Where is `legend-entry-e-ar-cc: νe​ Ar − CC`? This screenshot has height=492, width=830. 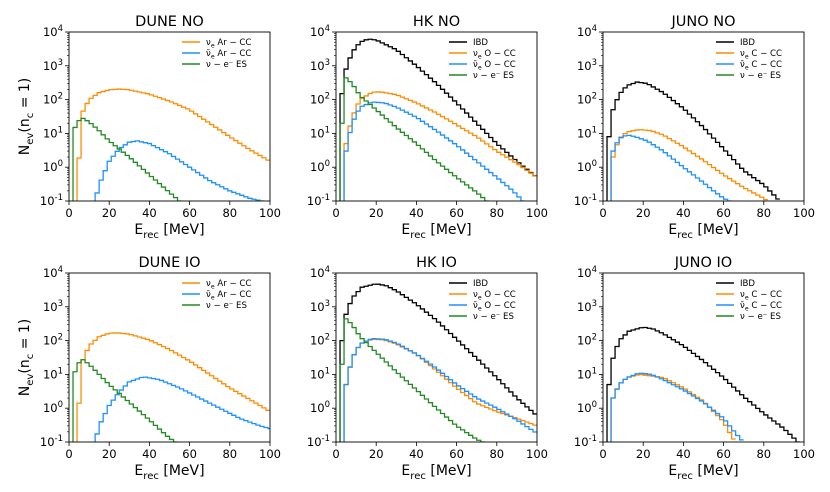
legend-entry-e-ar-cc: νe​ Ar − CC is located at coordinates (228, 284).